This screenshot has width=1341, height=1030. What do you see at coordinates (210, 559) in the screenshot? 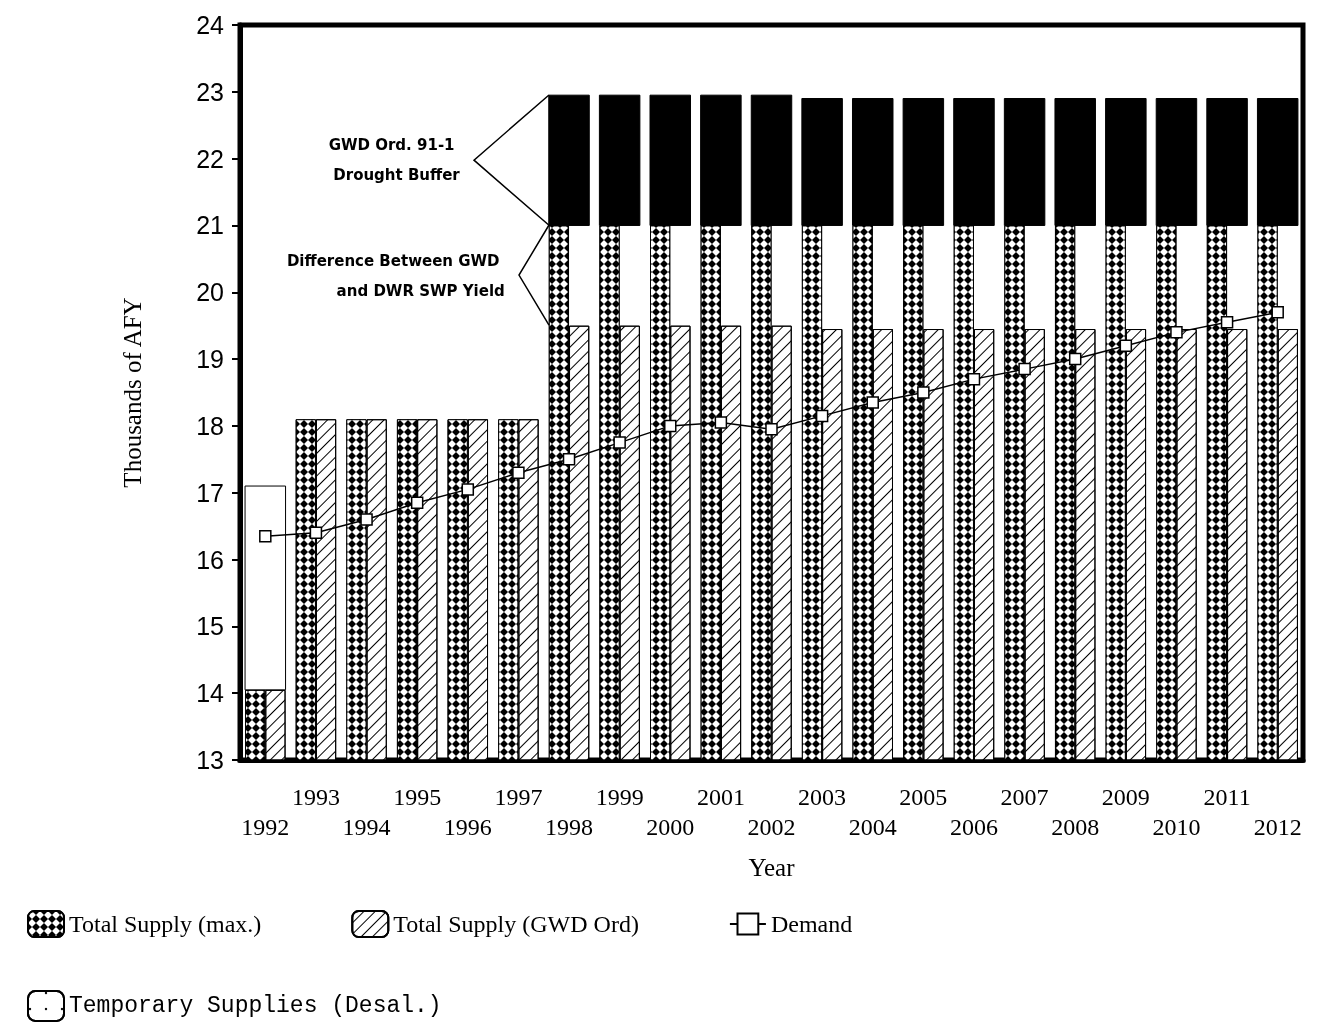
I see `y-tick-label: 16` at bounding box center [210, 559].